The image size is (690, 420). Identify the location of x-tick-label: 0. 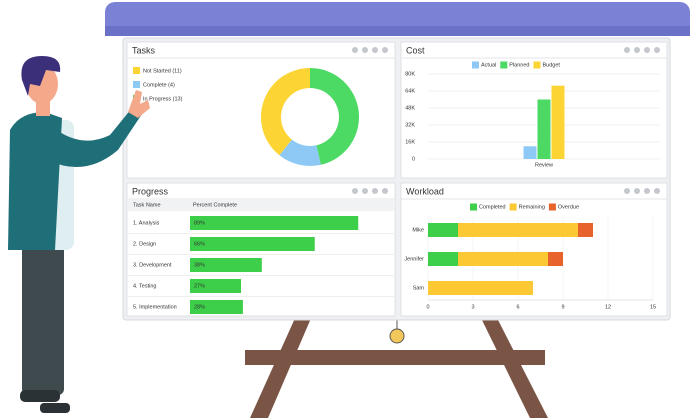
(427, 307).